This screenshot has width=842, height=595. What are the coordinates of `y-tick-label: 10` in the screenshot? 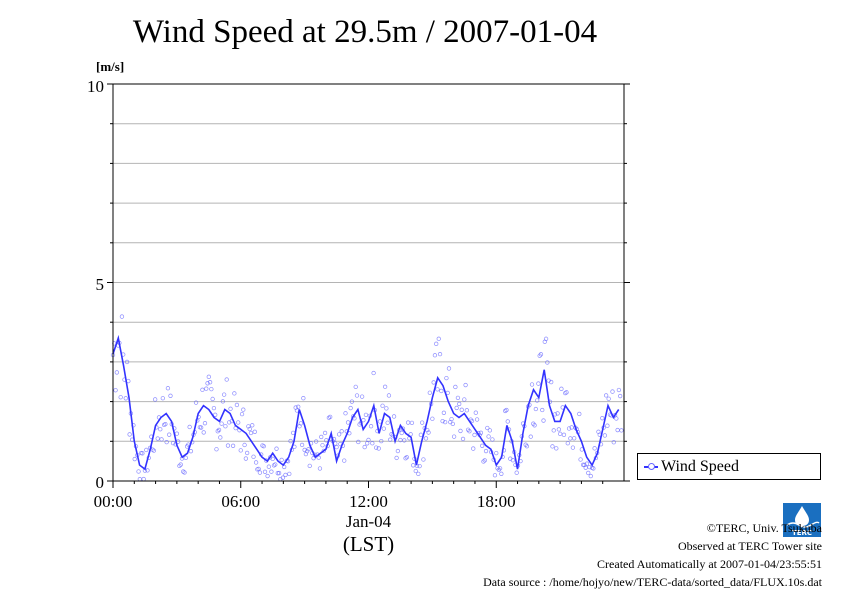 It's located at (95, 86).